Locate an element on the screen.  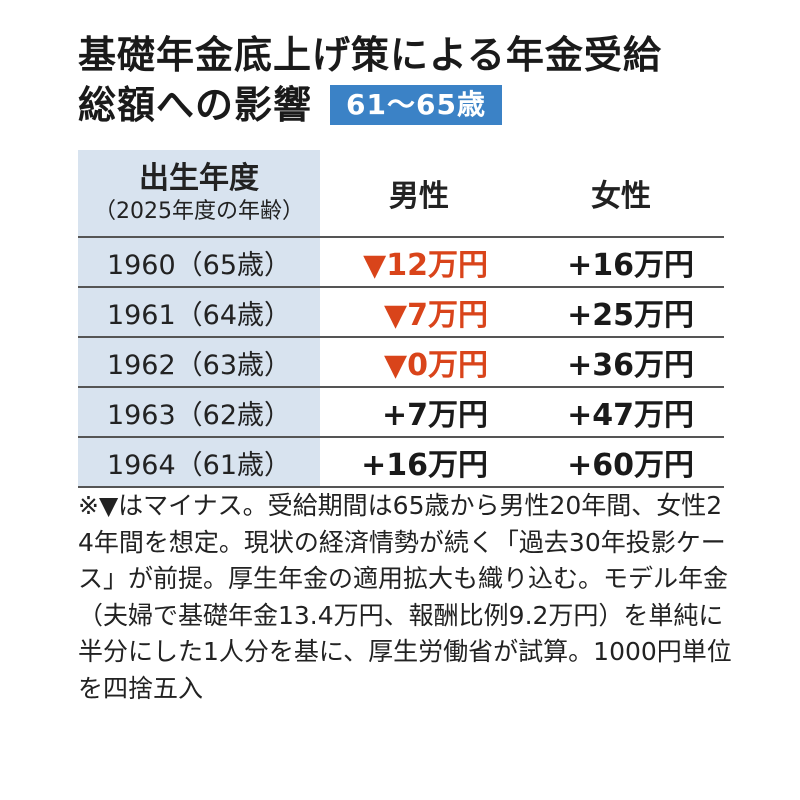
female-value-cell: +25万円 is located at coordinates (630, 315).